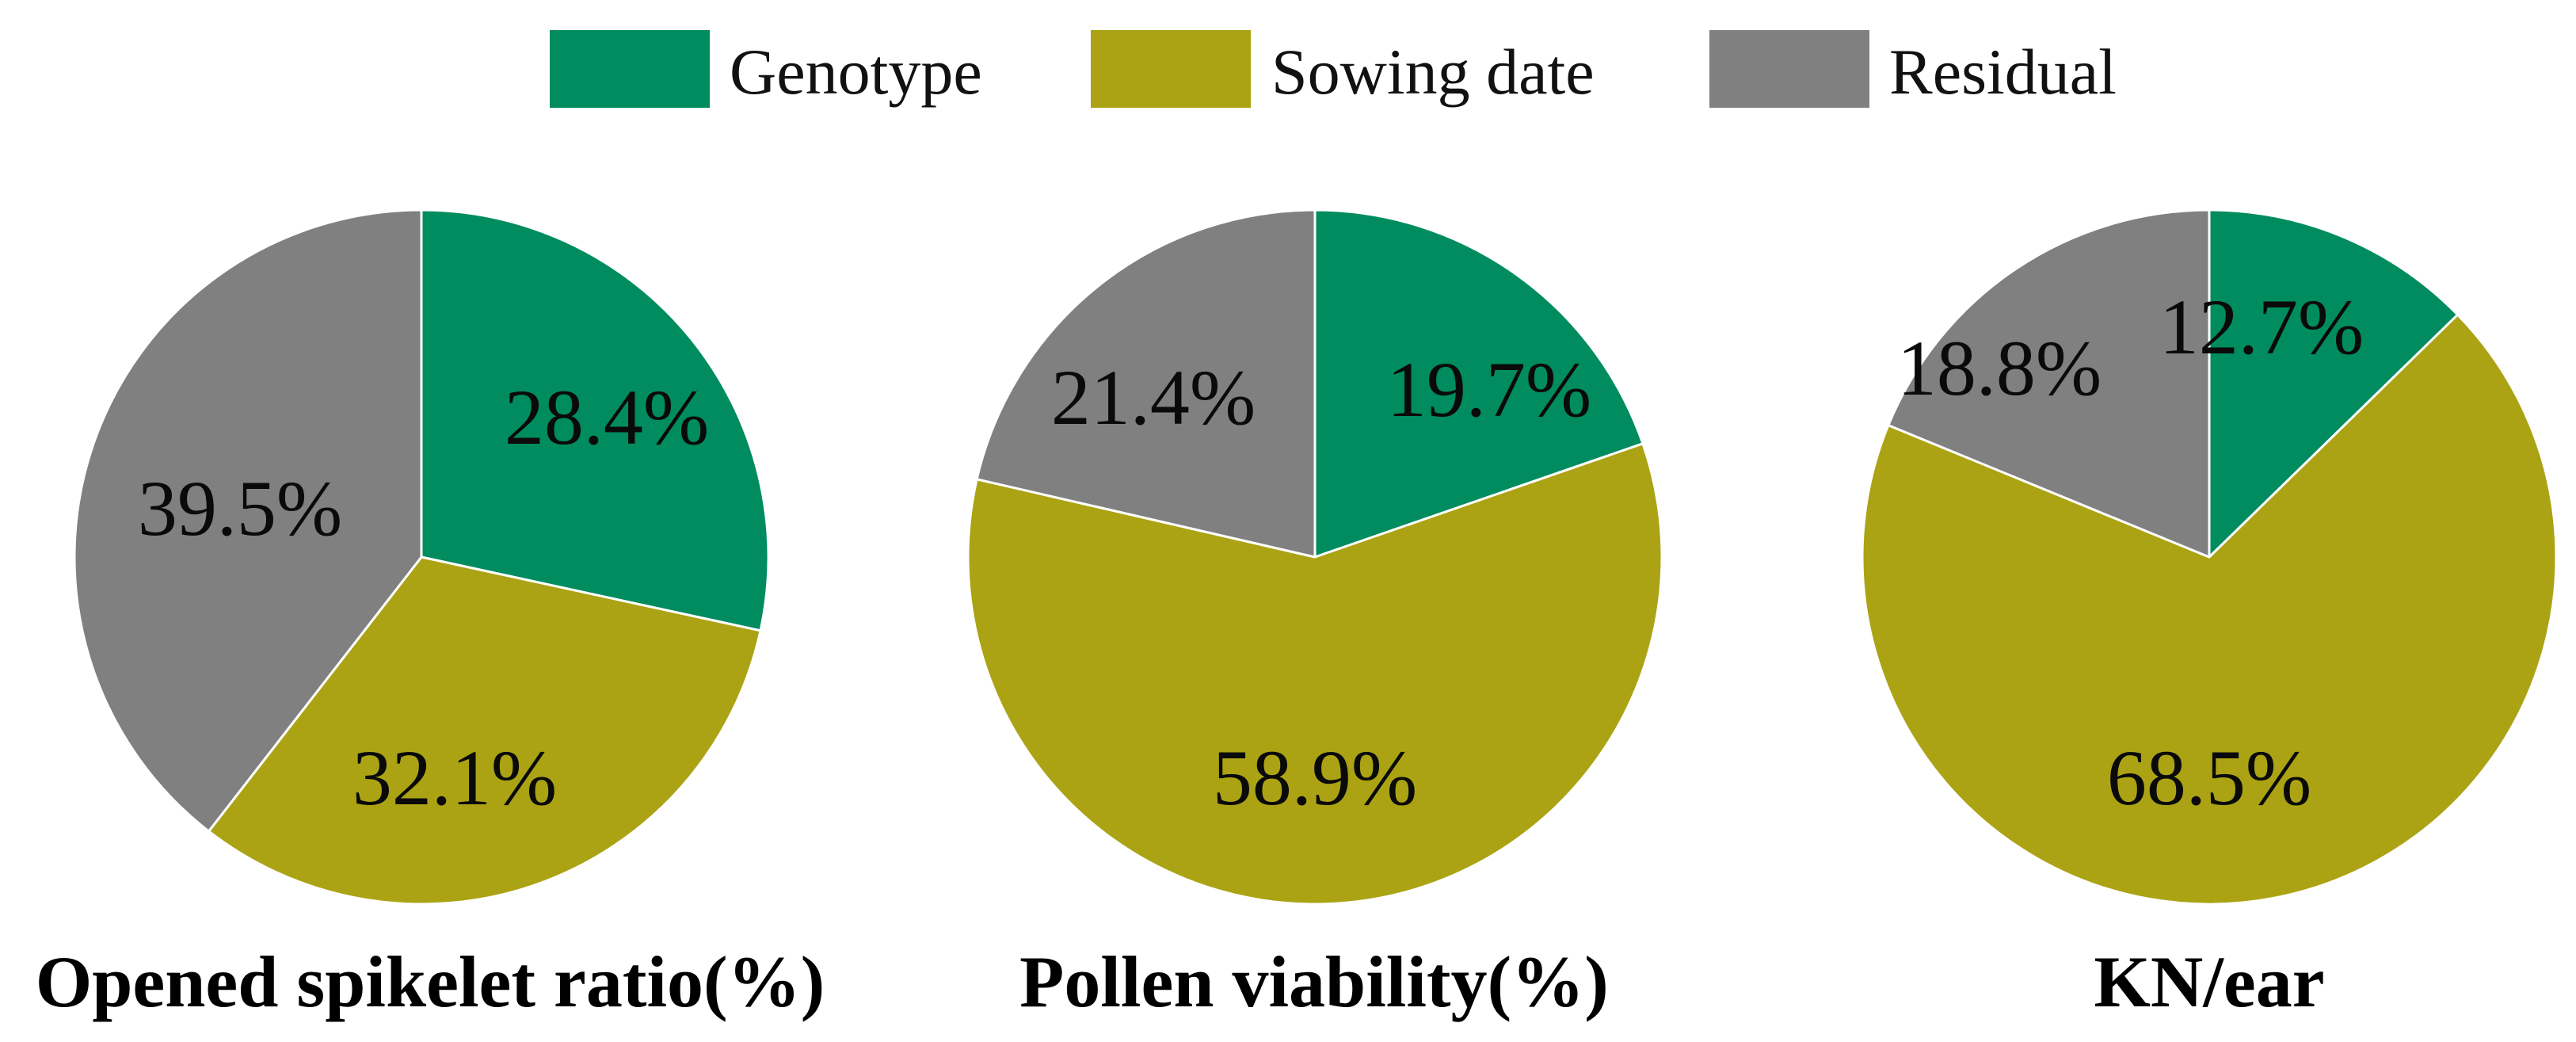 The image size is (2576, 1042). I want to click on legend-item-genotype: Genotype, so click(766, 69).